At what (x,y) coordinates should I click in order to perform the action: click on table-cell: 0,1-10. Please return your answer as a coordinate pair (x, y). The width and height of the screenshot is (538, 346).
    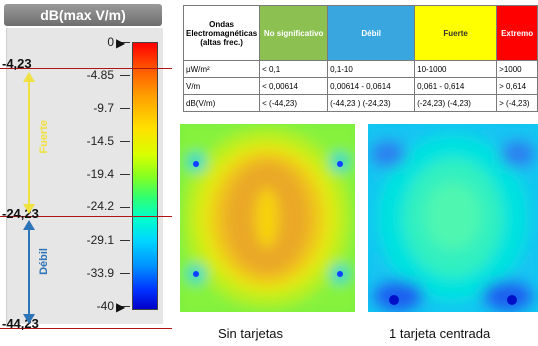
    Looking at the image, I should click on (371, 69).